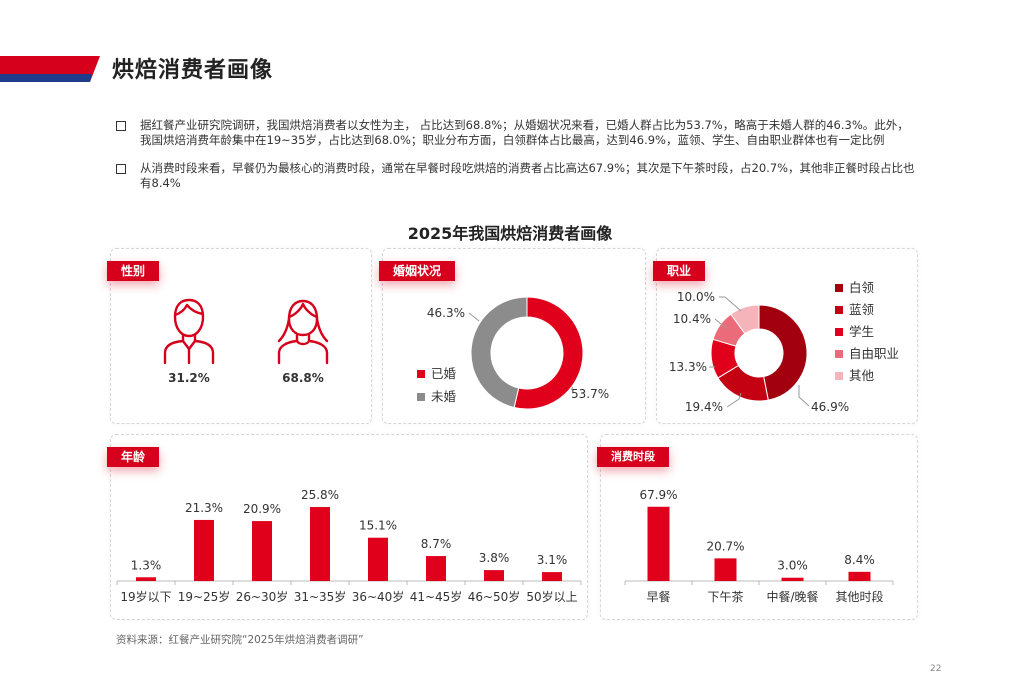  What do you see at coordinates (658, 596) in the screenshot?
I see `time-category-label: 早餐` at bounding box center [658, 596].